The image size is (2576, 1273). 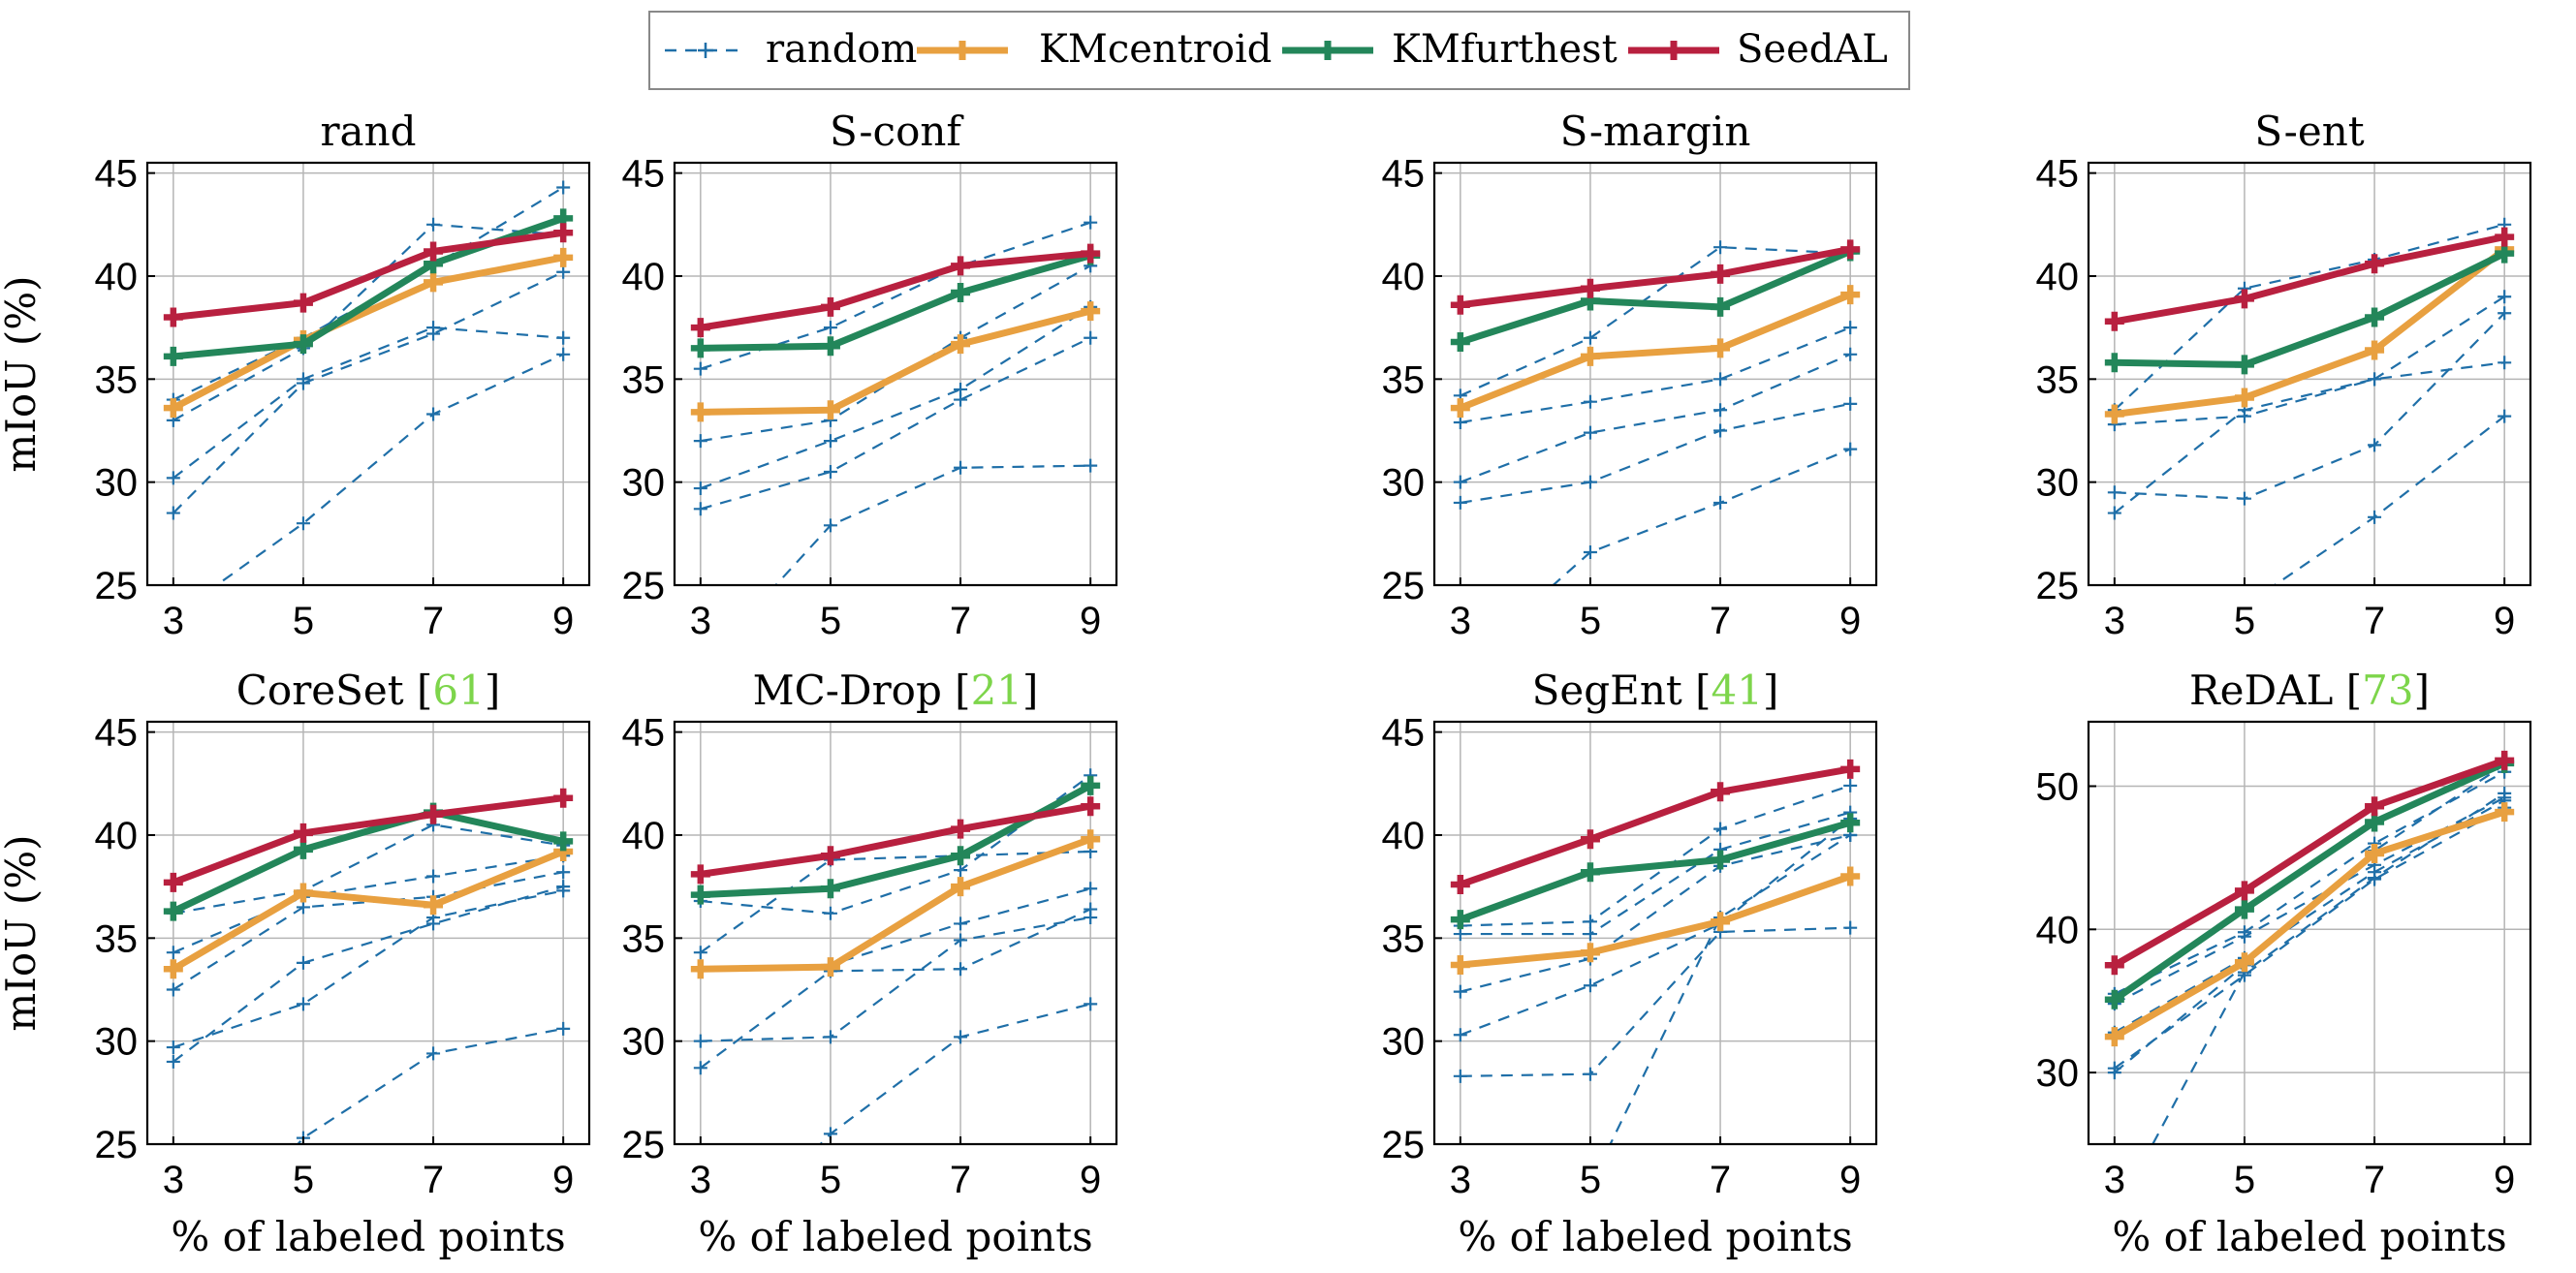 What do you see at coordinates (2387, 690) in the screenshot?
I see `citation-number: 73` at bounding box center [2387, 690].